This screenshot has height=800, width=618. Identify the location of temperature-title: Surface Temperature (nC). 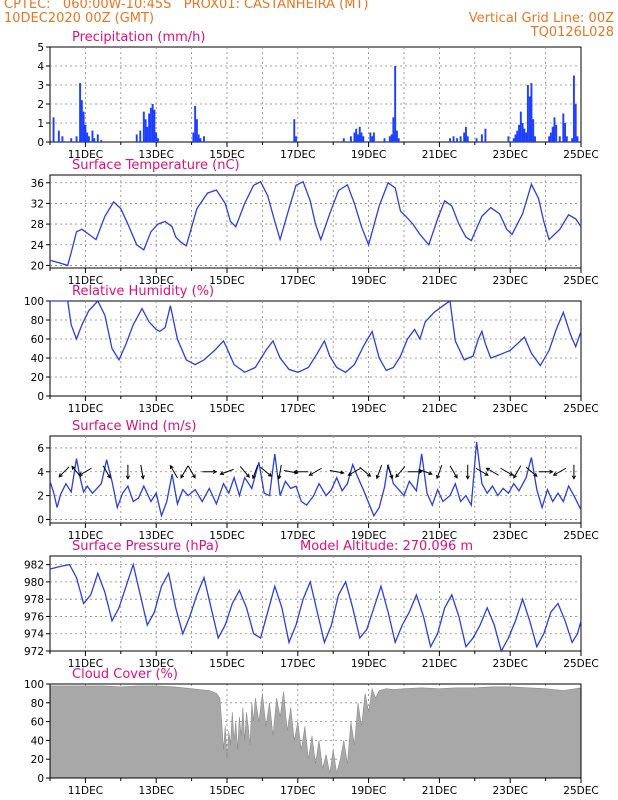
(156, 165).